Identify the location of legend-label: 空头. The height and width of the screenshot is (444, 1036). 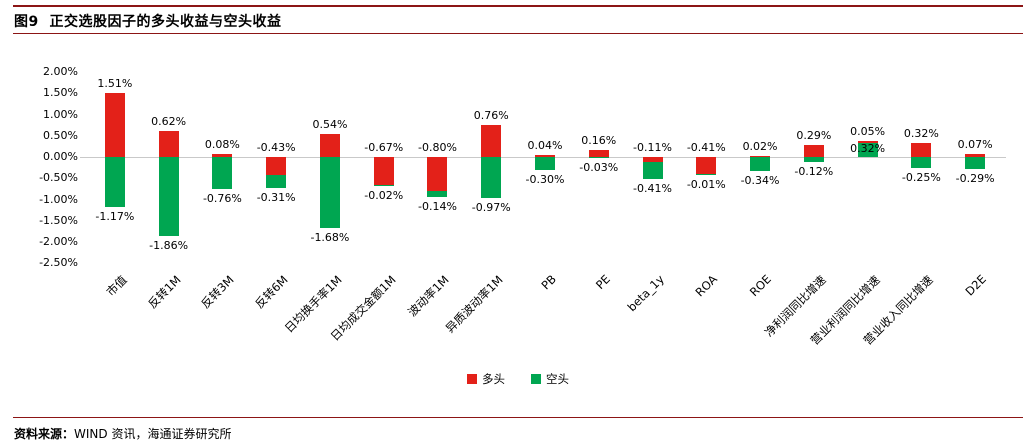
(557, 379).